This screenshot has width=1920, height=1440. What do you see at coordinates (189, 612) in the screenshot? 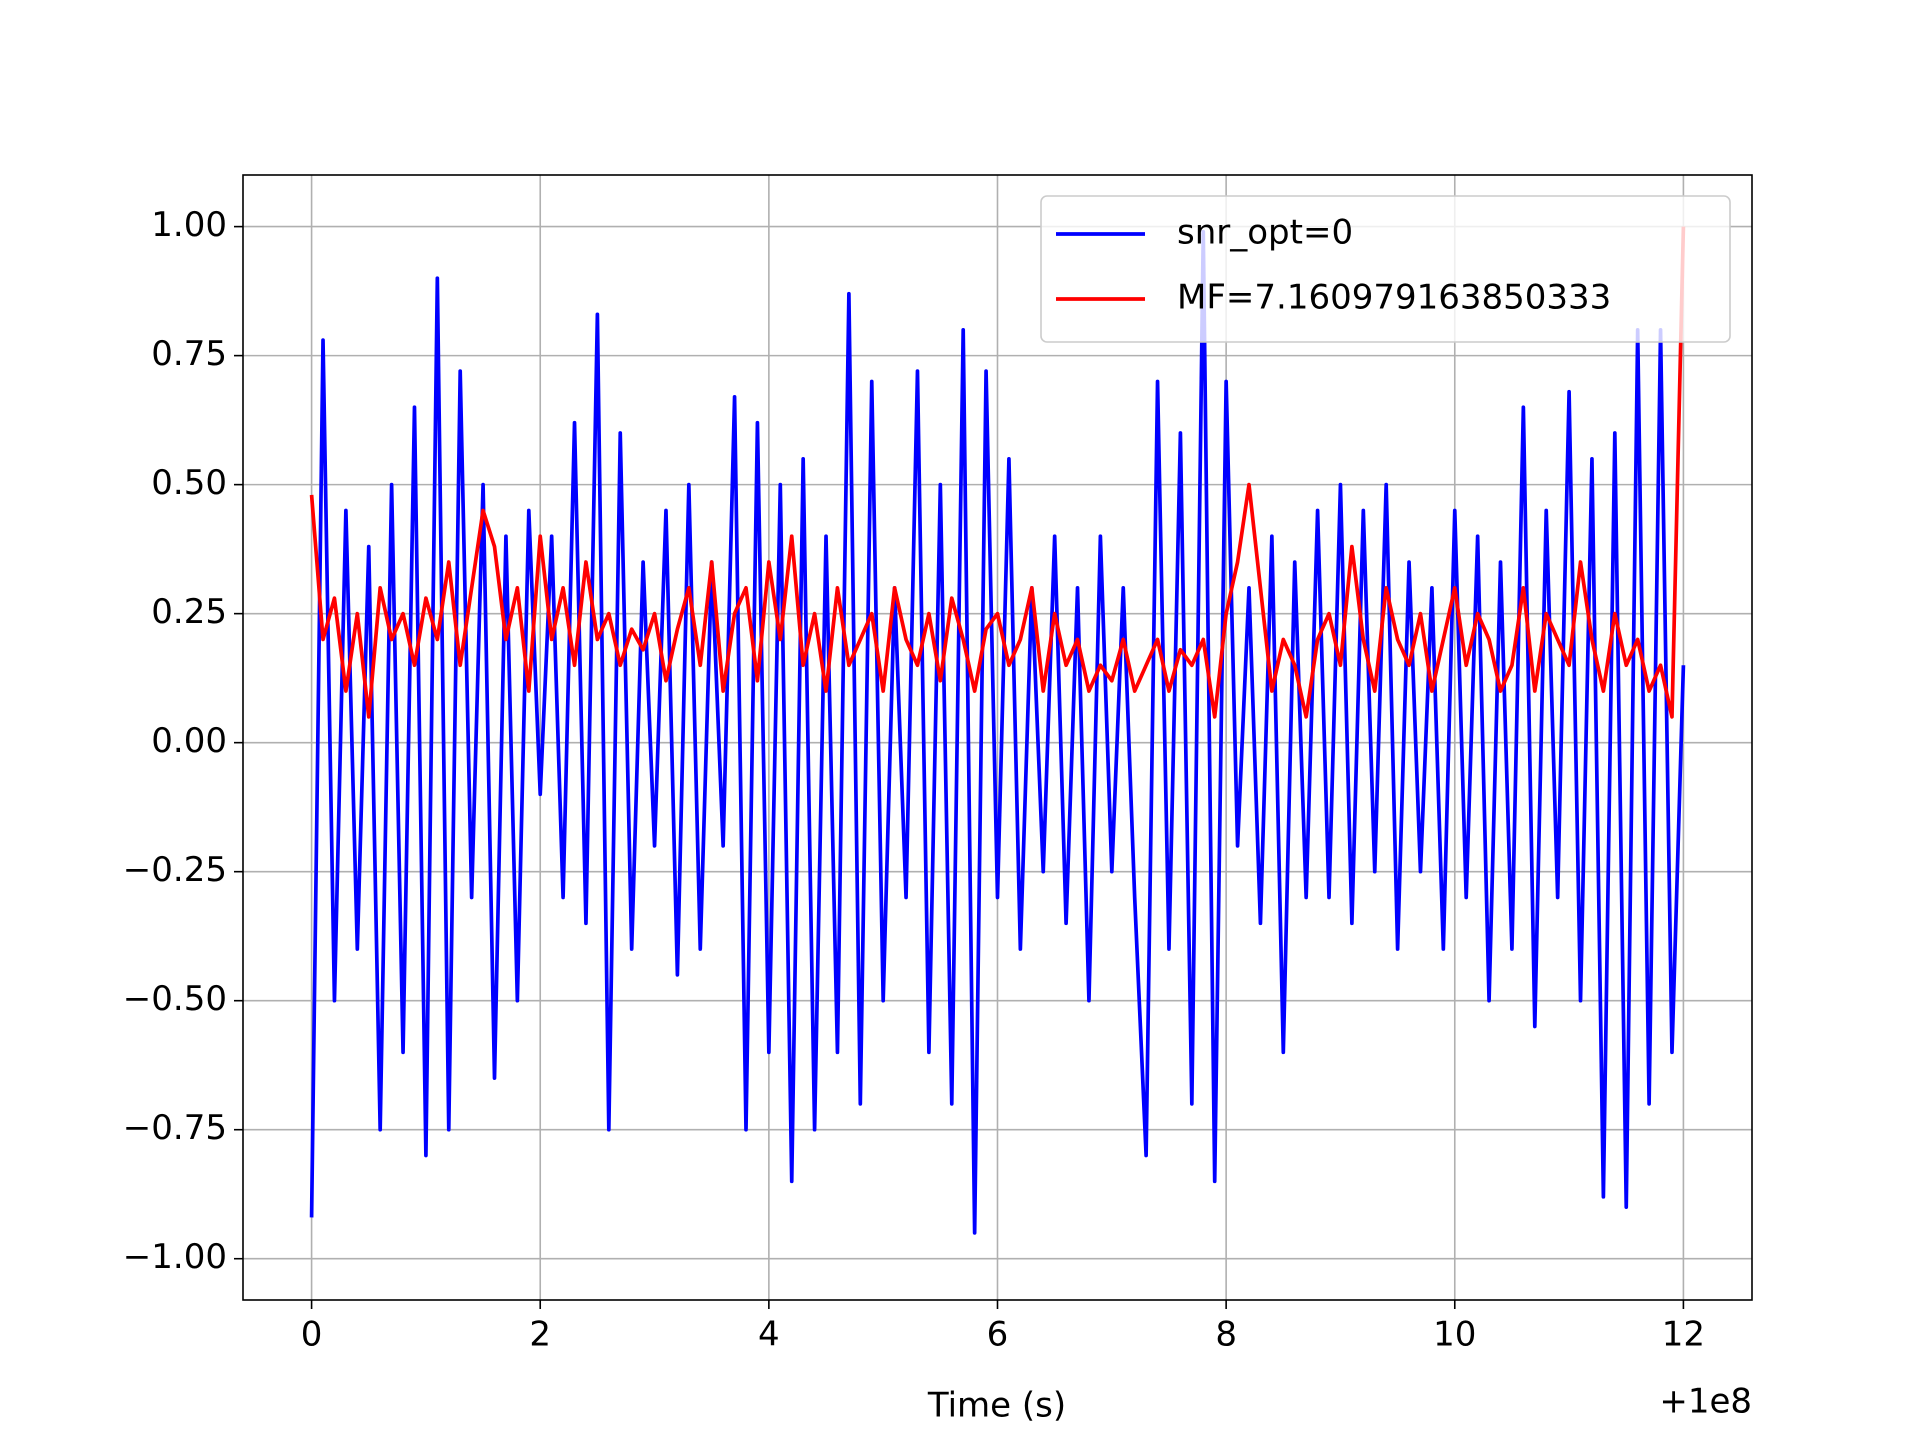
I see `y-tick-label: 0.25` at bounding box center [189, 612].